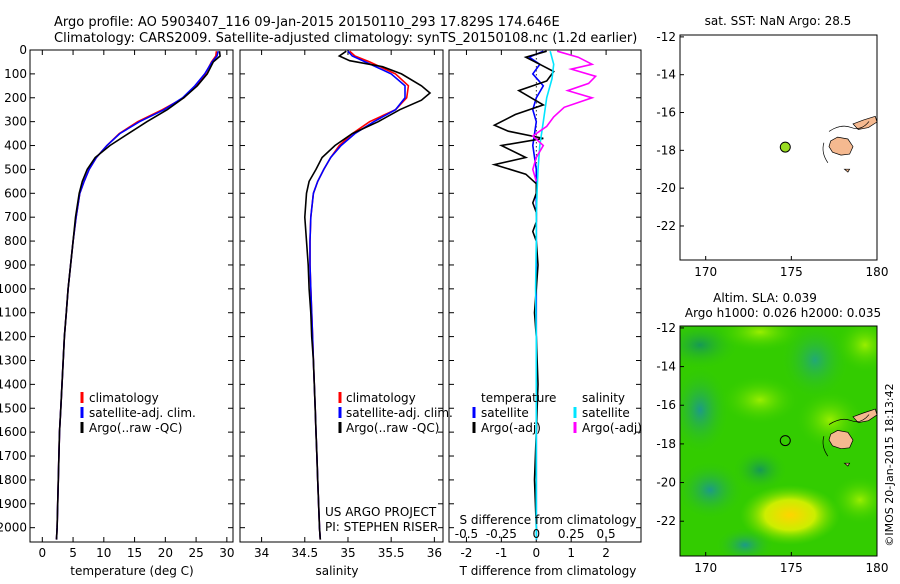 The width and height of the screenshot is (900, 584). Describe the element at coordinates (466, 553) in the screenshot. I see `x-tick-label: -2` at that location.